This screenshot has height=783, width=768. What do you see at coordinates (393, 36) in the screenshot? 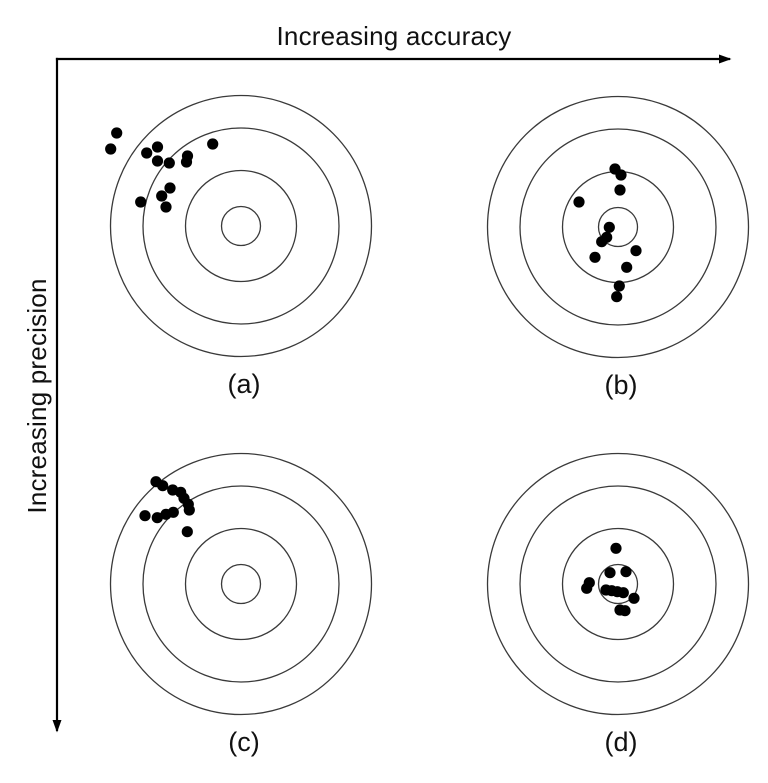
I see `h-axis-label: Increasing accuracy` at bounding box center [393, 36].